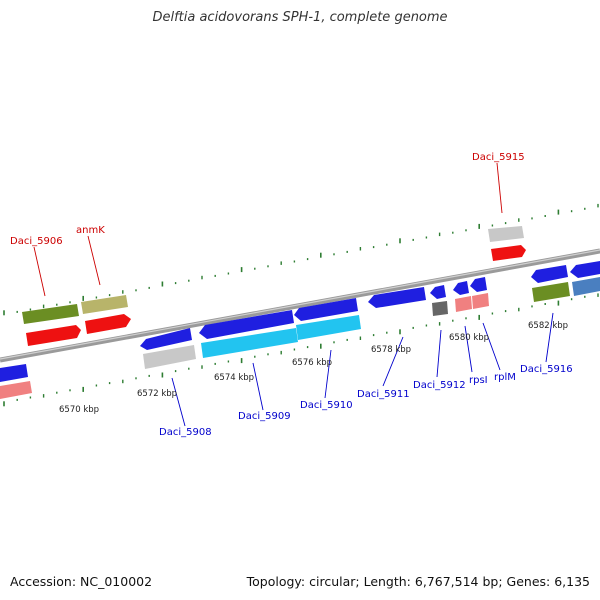 The height and width of the screenshot is (600, 600). What do you see at coordinates (326, 309) in the screenshot?
I see `gene-daci-5910-arrow` at bounding box center [326, 309].